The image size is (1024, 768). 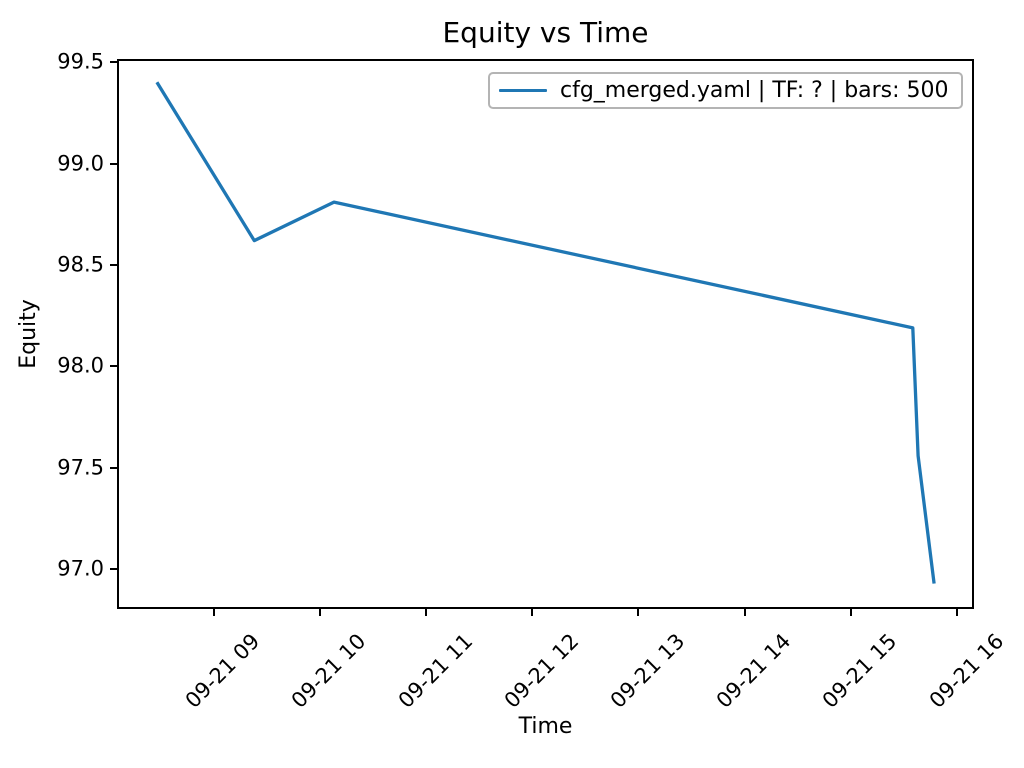 What do you see at coordinates (523, 90) in the screenshot?
I see `legend-line-swatch` at bounding box center [523, 90].